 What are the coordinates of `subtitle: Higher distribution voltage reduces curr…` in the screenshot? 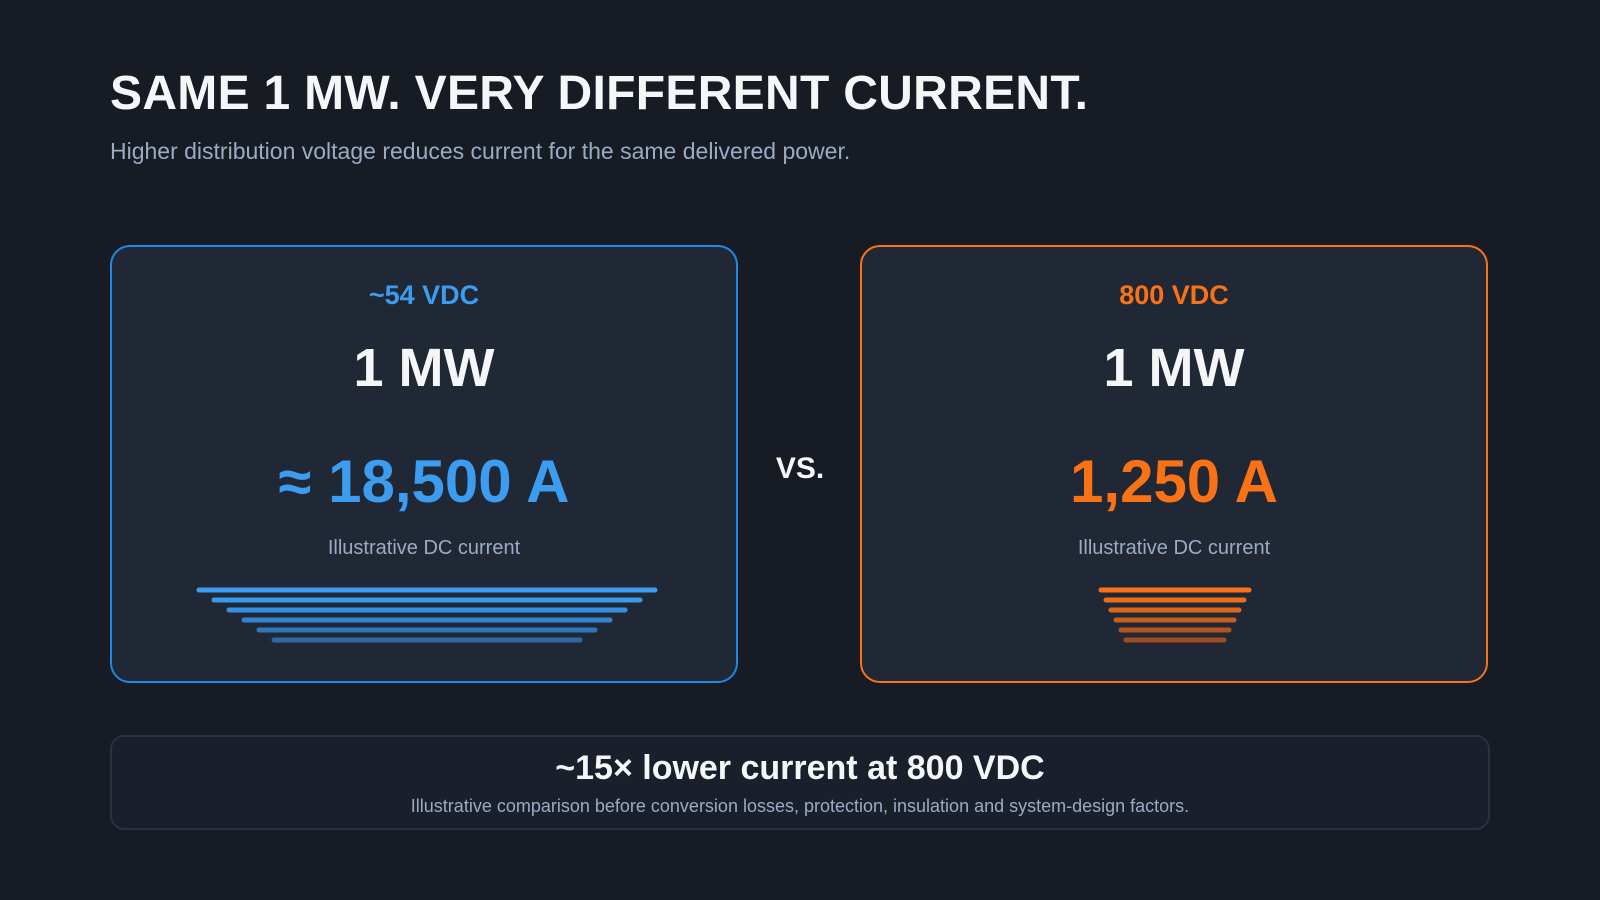 It's located at (480, 151).